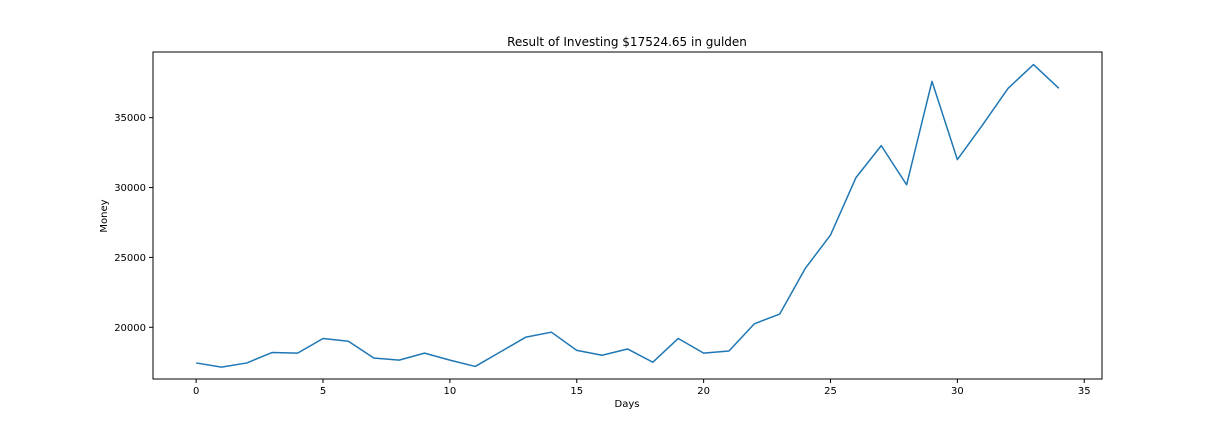 This screenshot has width=1224, height=432. Describe the element at coordinates (642, 388) in the screenshot. I see `x-axis-ticks: 0 5 10 15 20 25 30 35` at that location.